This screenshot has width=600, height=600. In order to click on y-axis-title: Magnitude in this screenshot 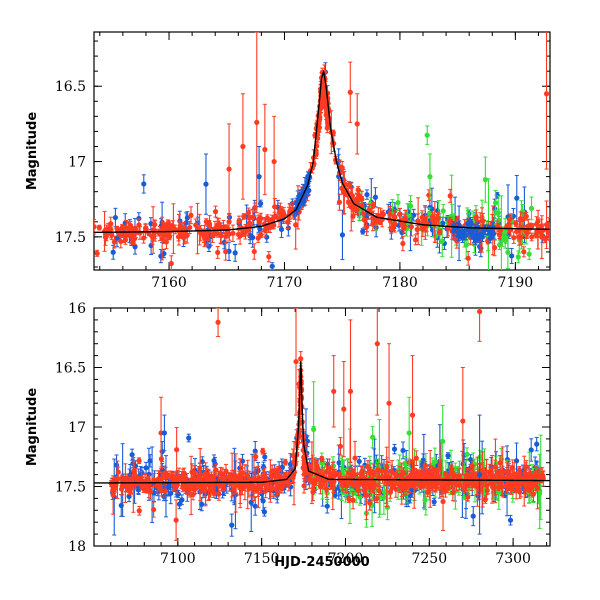, I will do `click(32, 427)`.